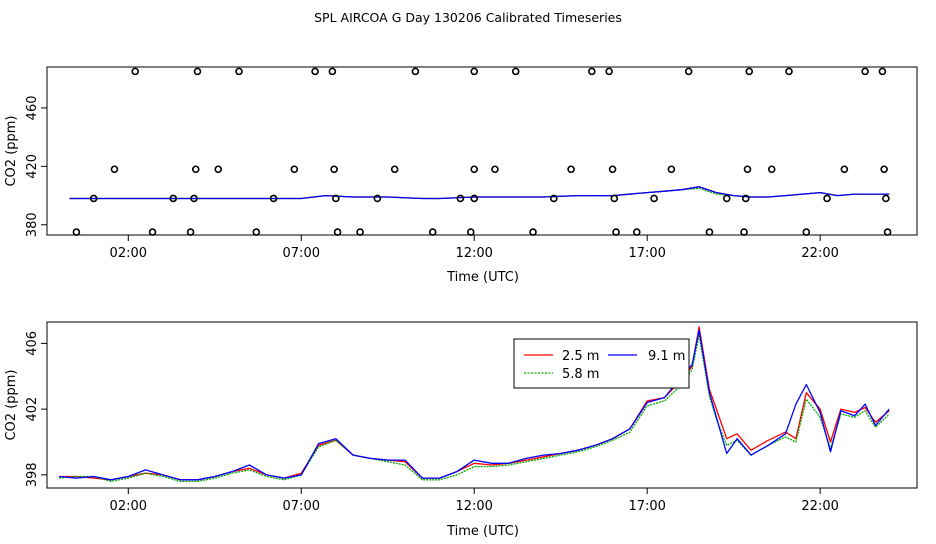 The image size is (936, 544). Describe the element at coordinates (473, 253) in the screenshot. I see `top-x-tick-label: 12:00` at that location.